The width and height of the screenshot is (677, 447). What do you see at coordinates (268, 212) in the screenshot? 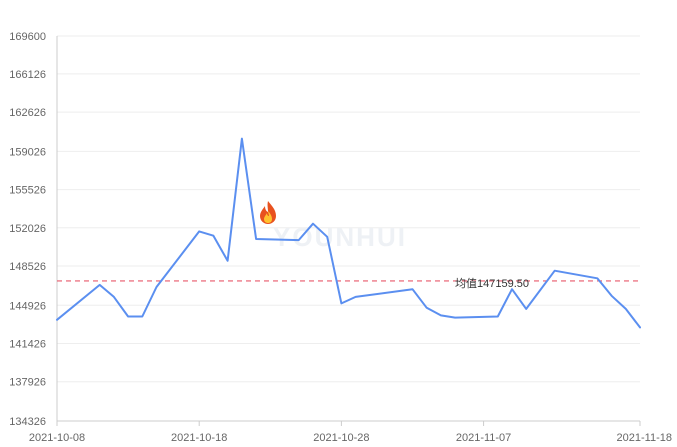
I see `fire-icon` at bounding box center [268, 212].